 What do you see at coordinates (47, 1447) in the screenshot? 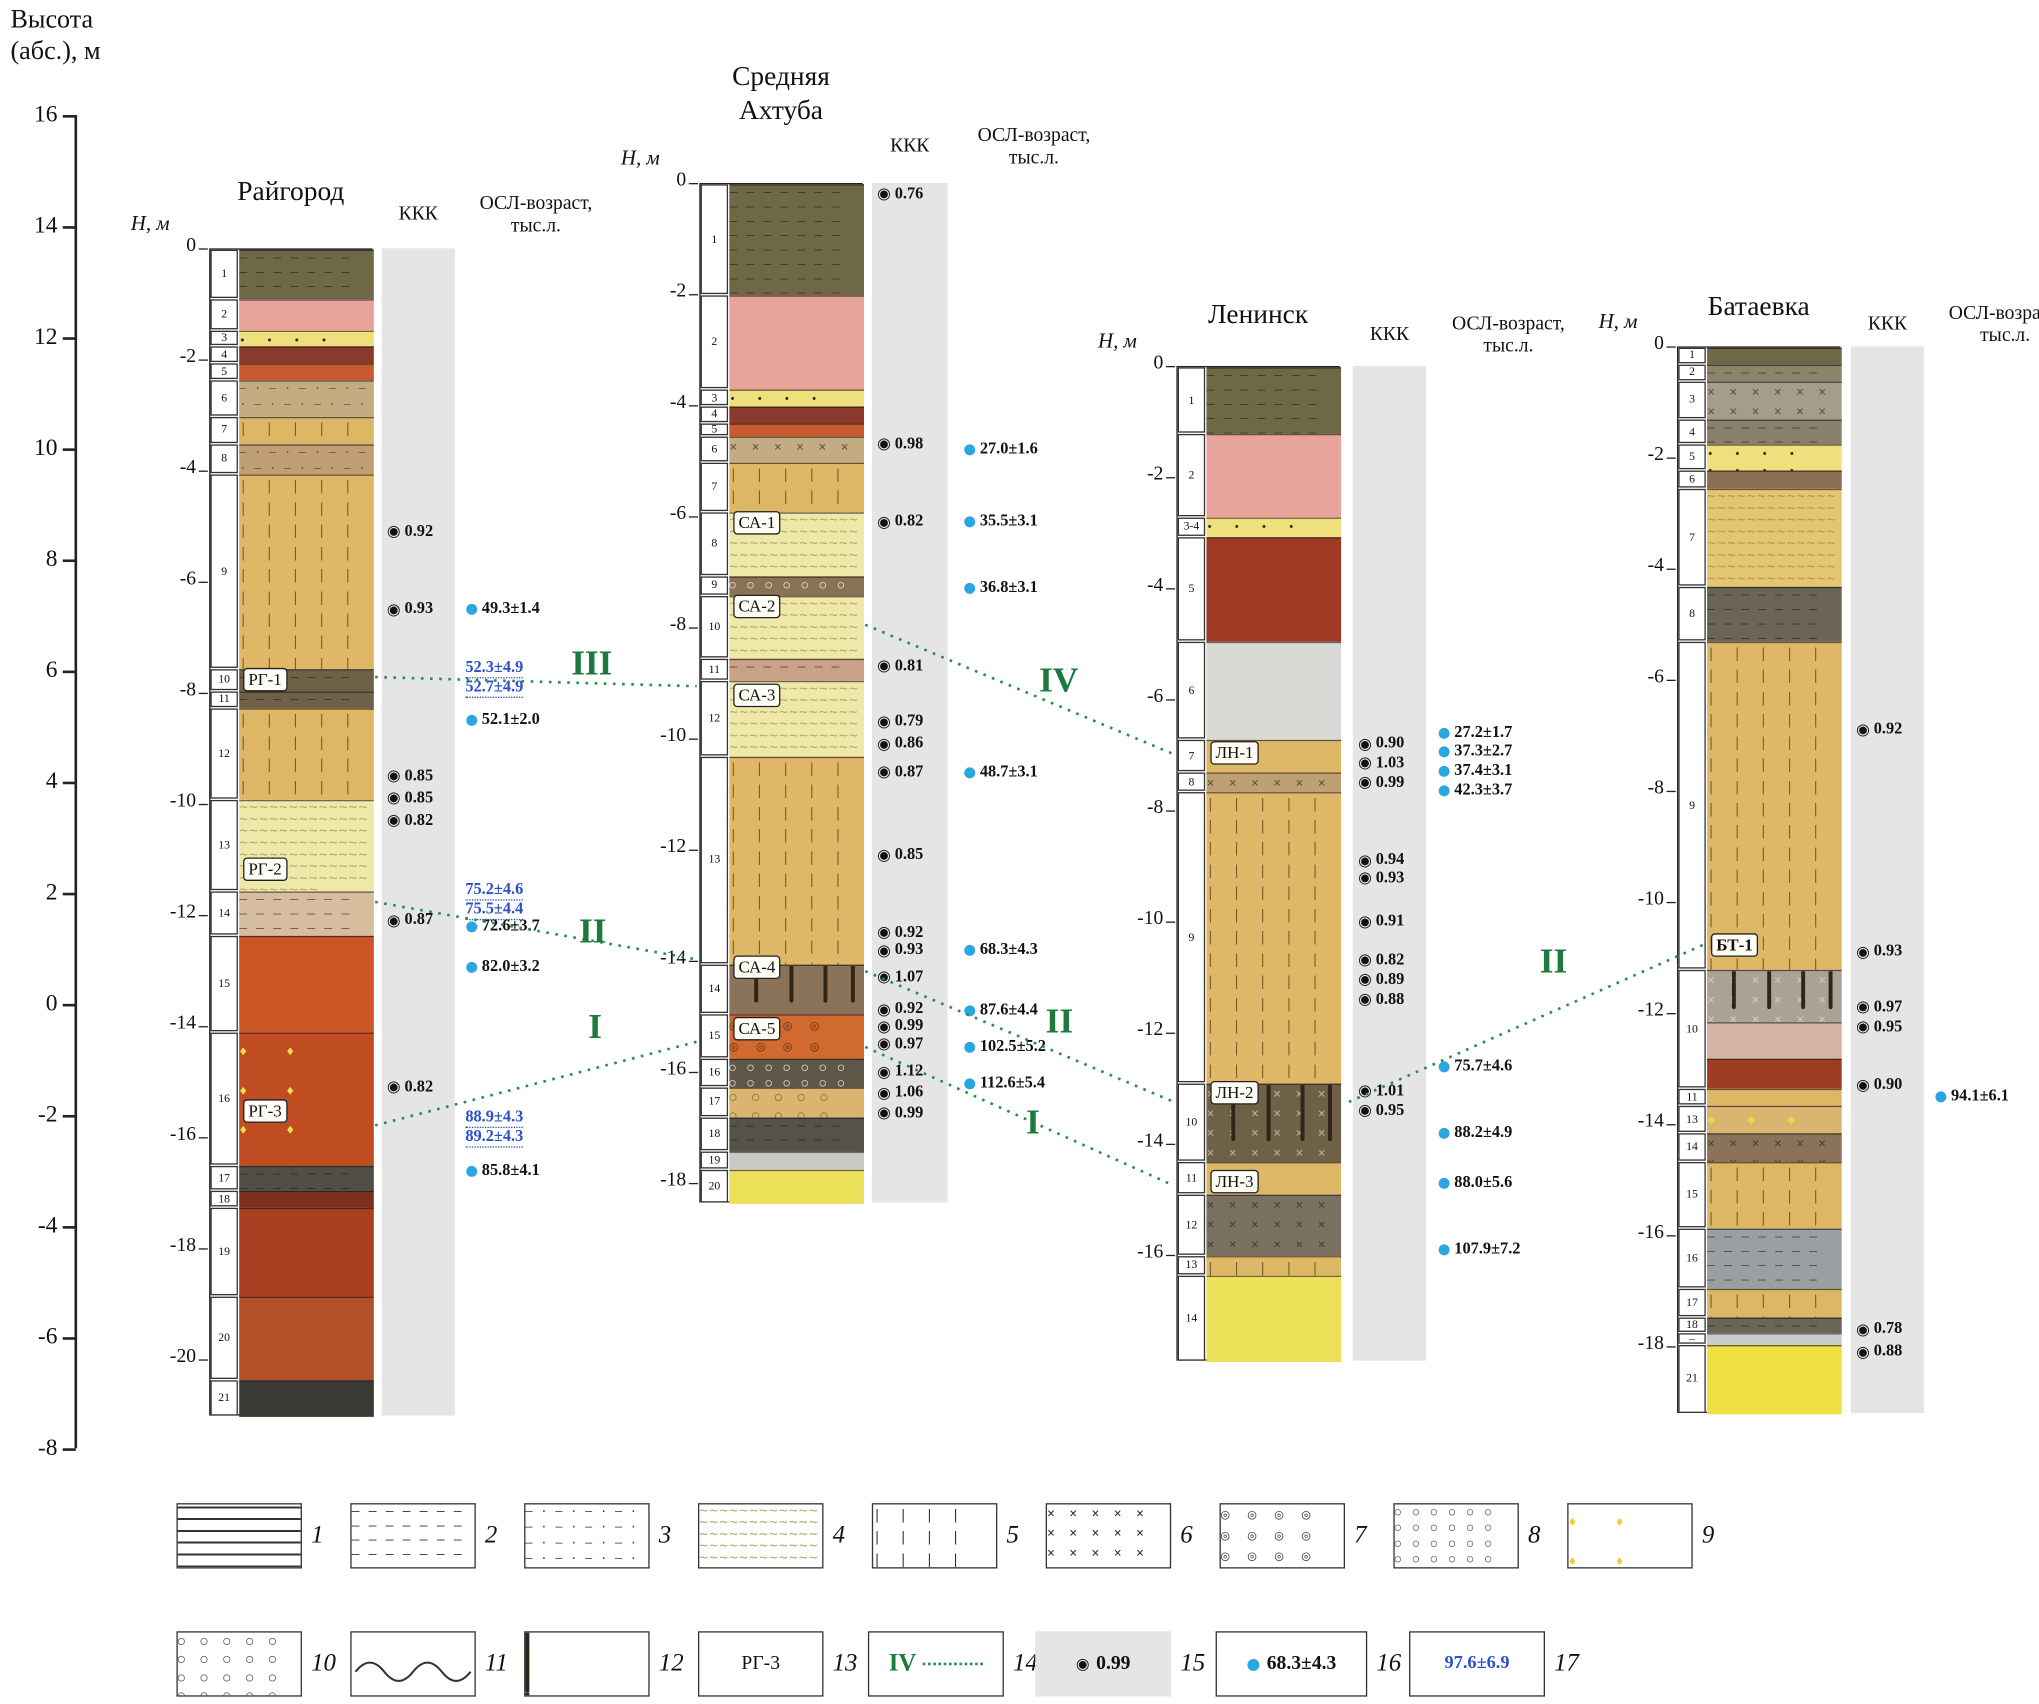
I see `height-axis-tick-label: -8` at bounding box center [47, 1447].